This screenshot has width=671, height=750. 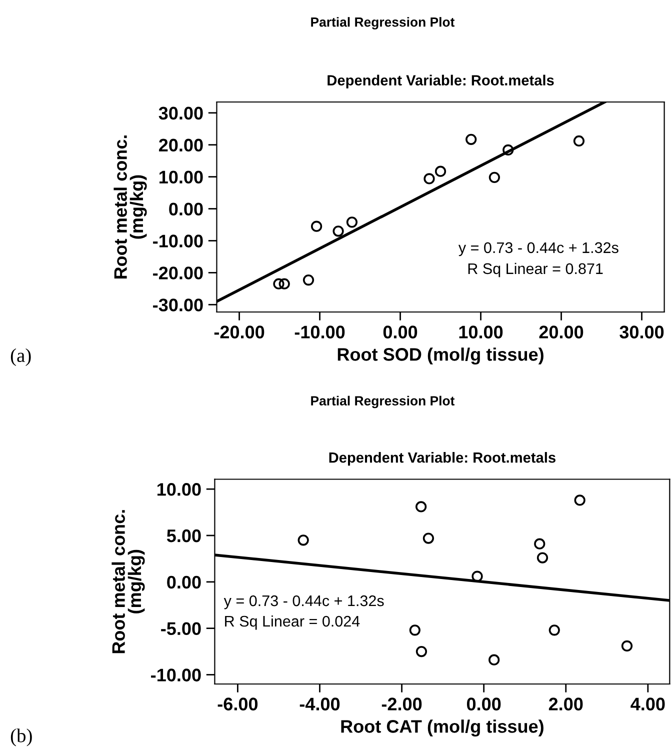 What do you see at coordinates (239, 332) in the screenshot?
I see `x-tick-label: -20.00` at bounding box center [239, 332].